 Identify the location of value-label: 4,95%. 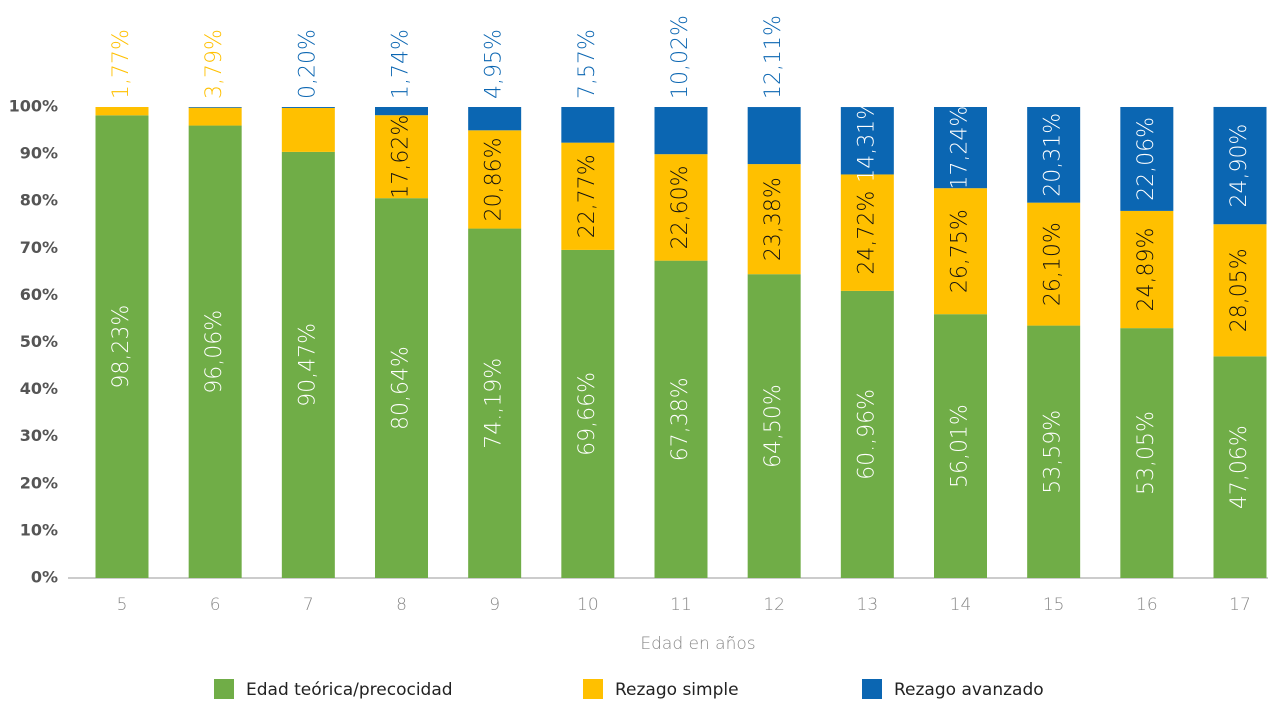
(494, 64).